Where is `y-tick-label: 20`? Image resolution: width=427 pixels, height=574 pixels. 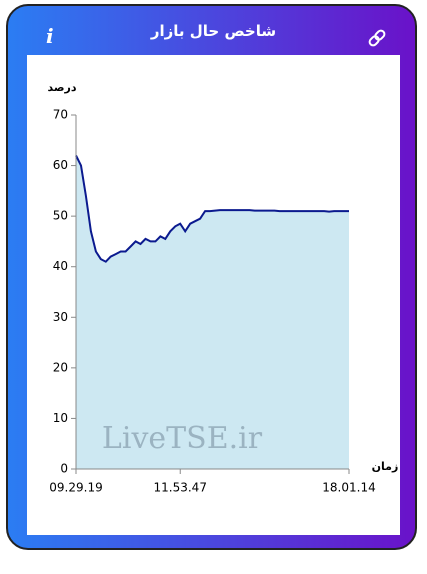
y-tick-label: 20 is located at coordinates (60, 367).